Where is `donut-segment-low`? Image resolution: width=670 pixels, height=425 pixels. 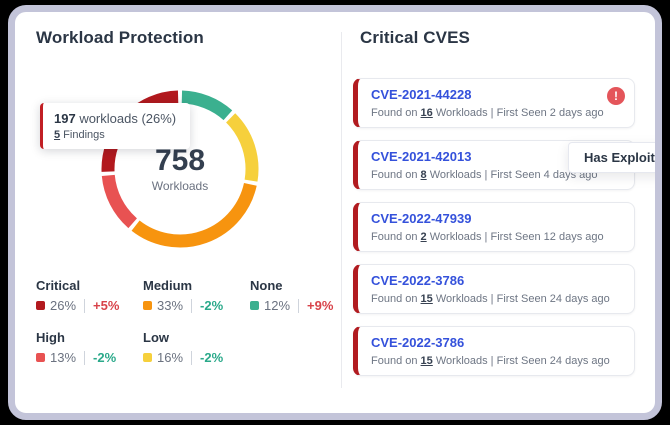
donut-segment-low is located at coordinates (242, 147).